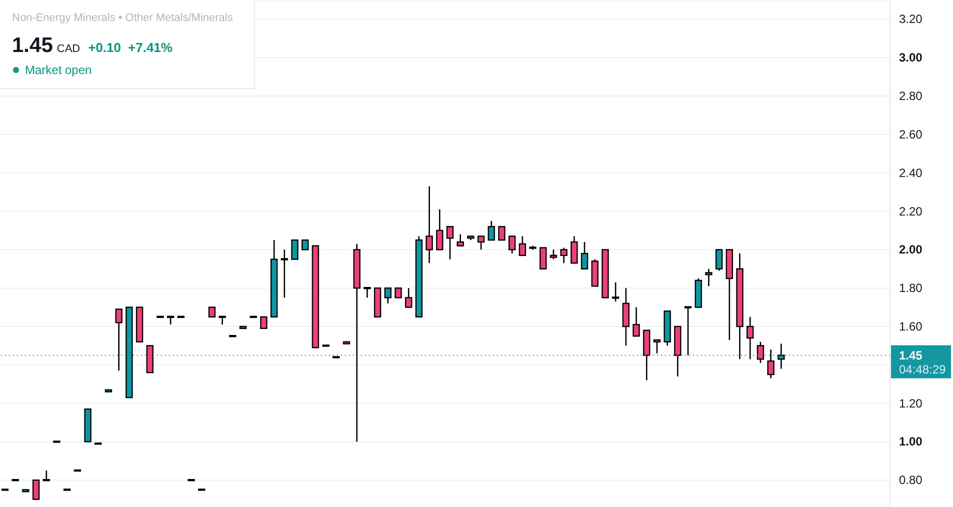 The height and width of the screenshot is (507, 953). What do you see at coordinates (911, 441) in the screenshot?
I see `y-tick-label: 1.00` at bounding box center [911, 441].